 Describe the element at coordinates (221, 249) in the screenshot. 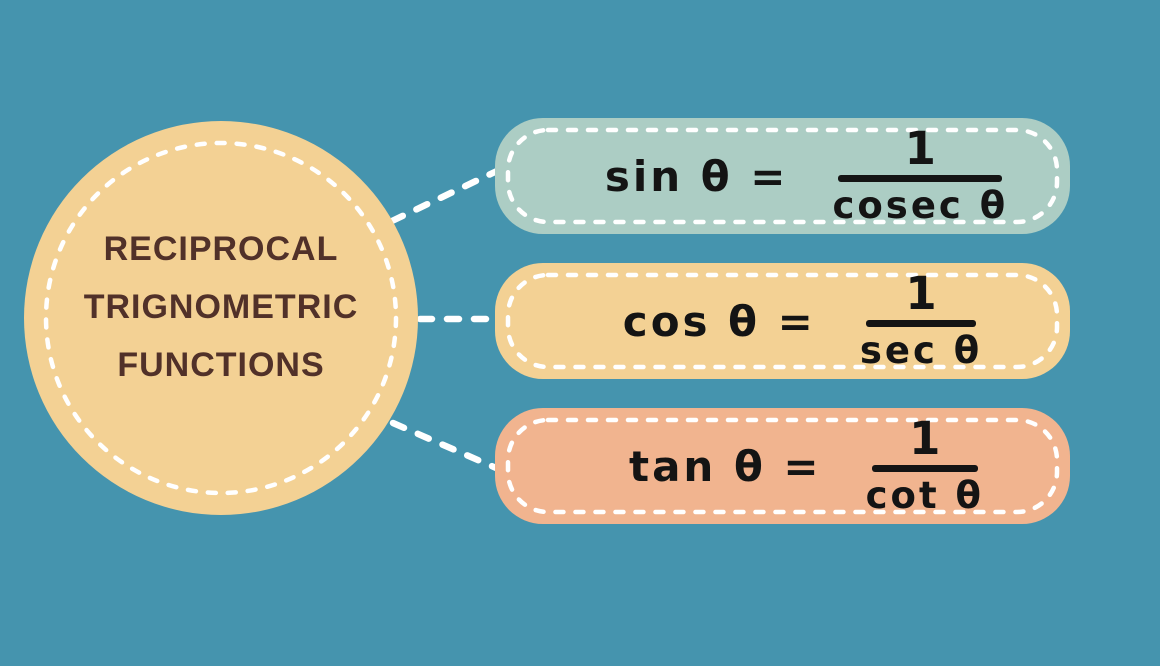

I see `center-title-line-1: RECIPROCAL` at that location.